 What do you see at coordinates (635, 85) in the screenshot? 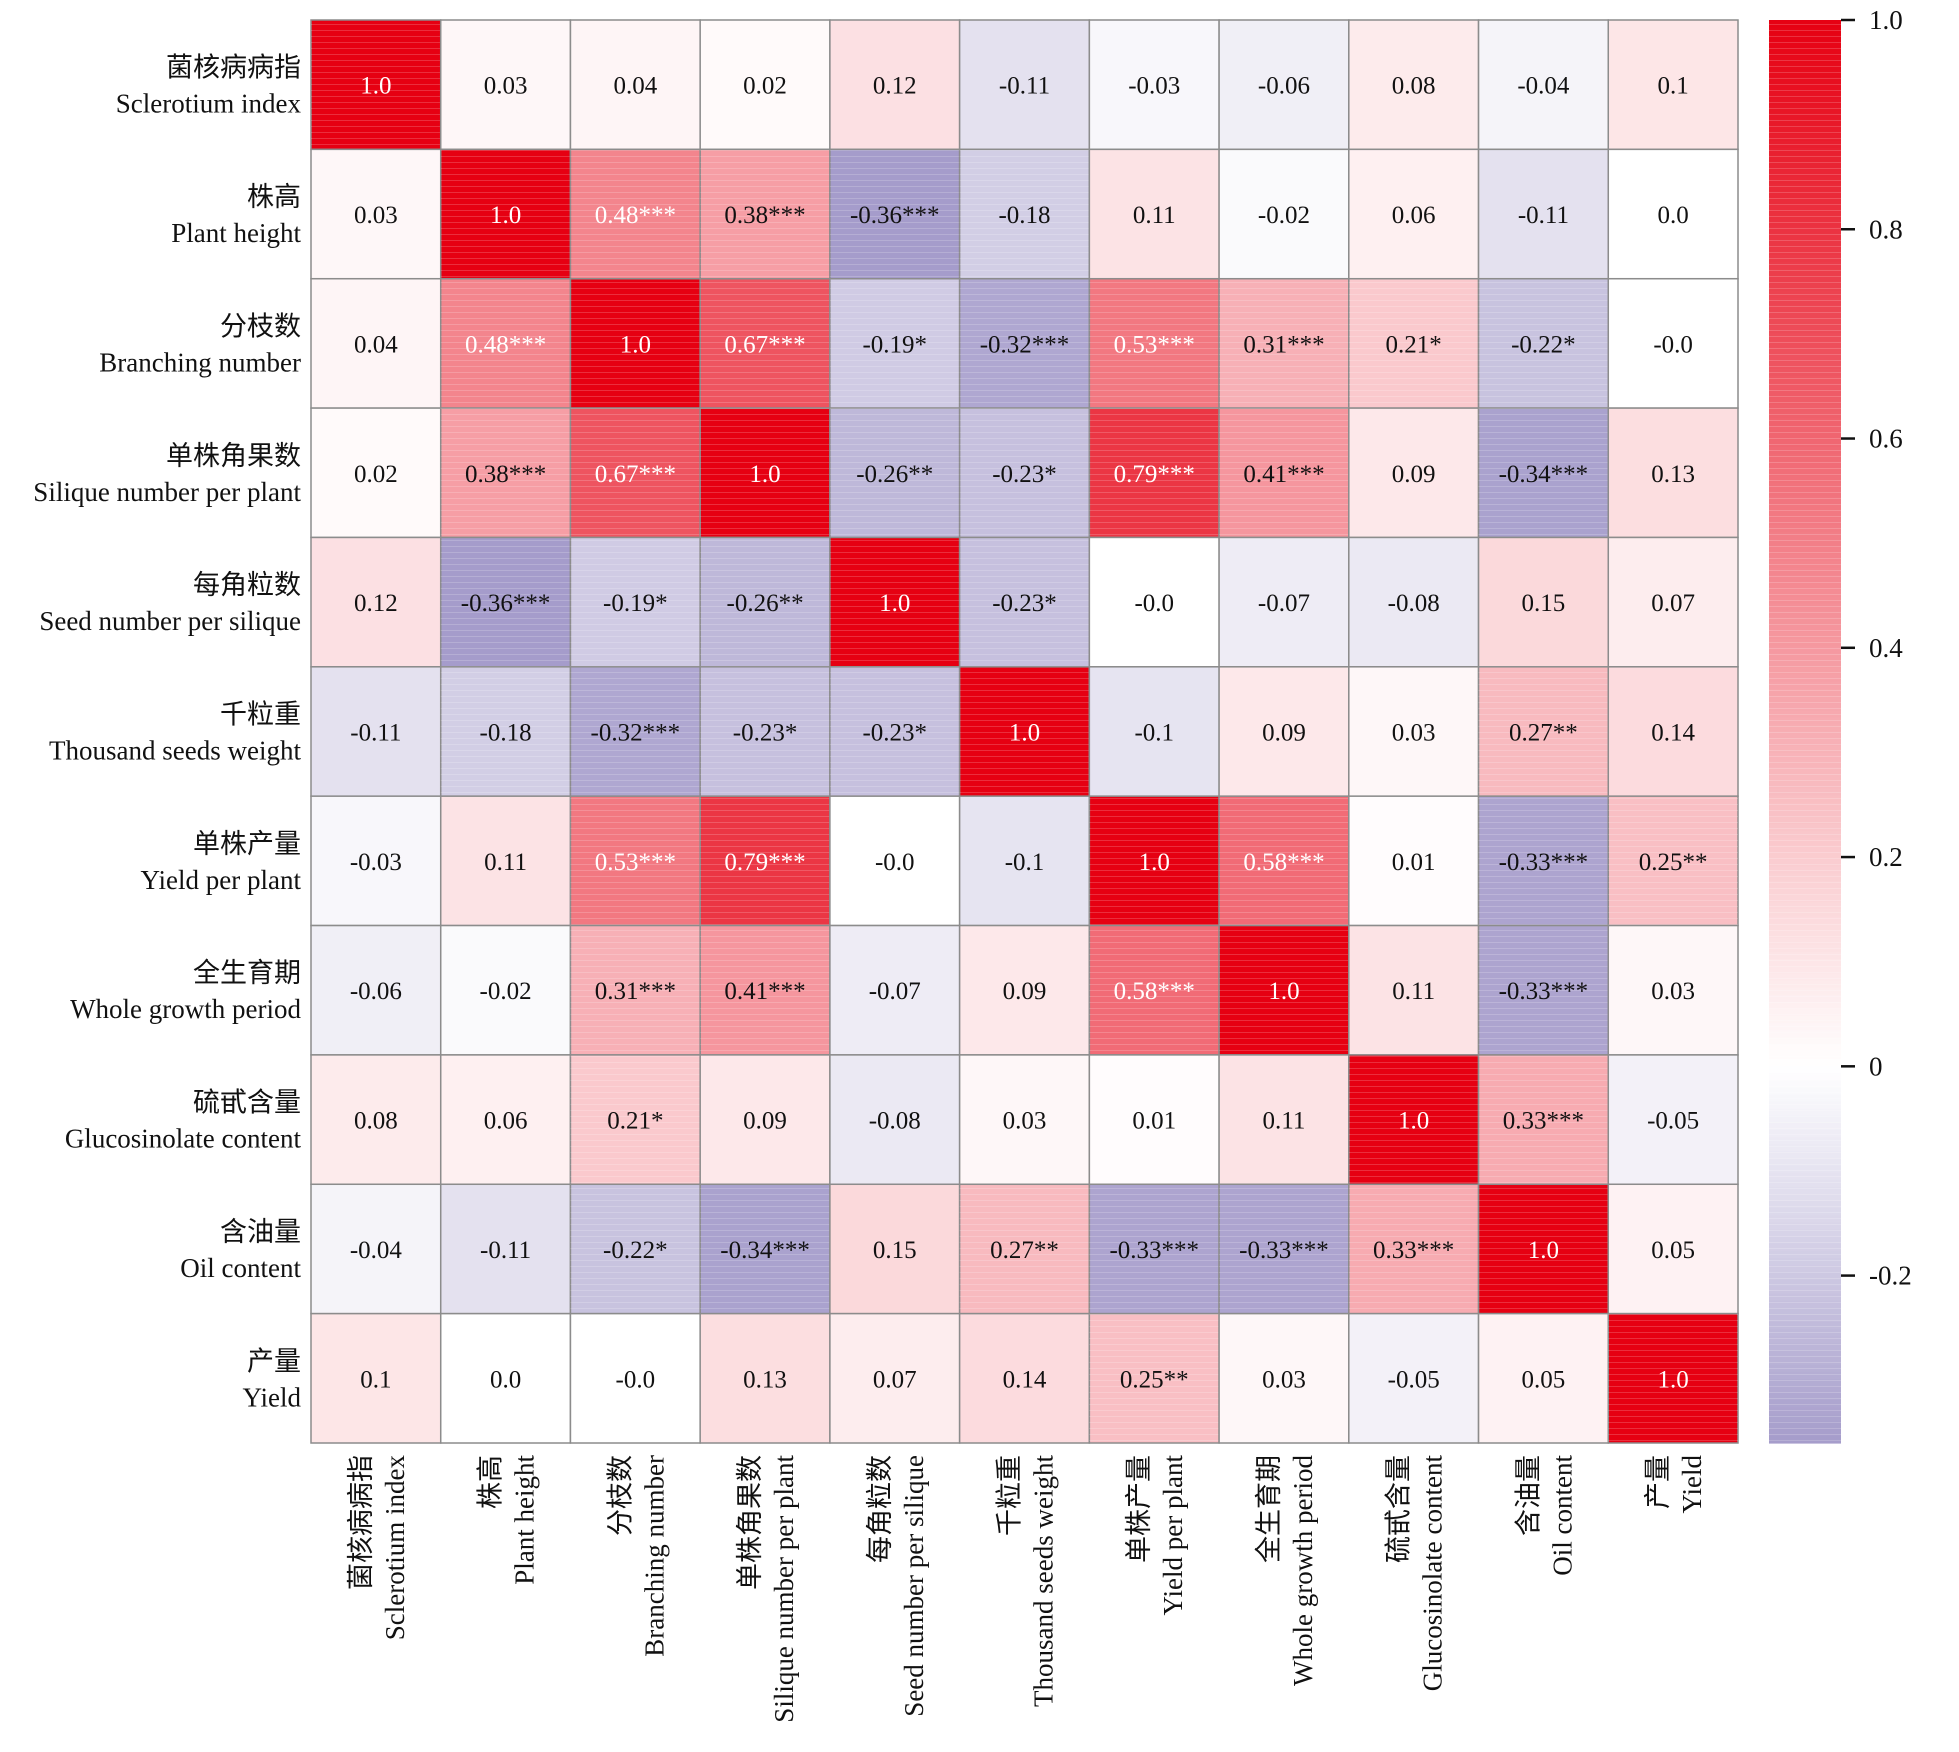
I see `heatmap-cell: 0.04` at bounding box center [635, 85].